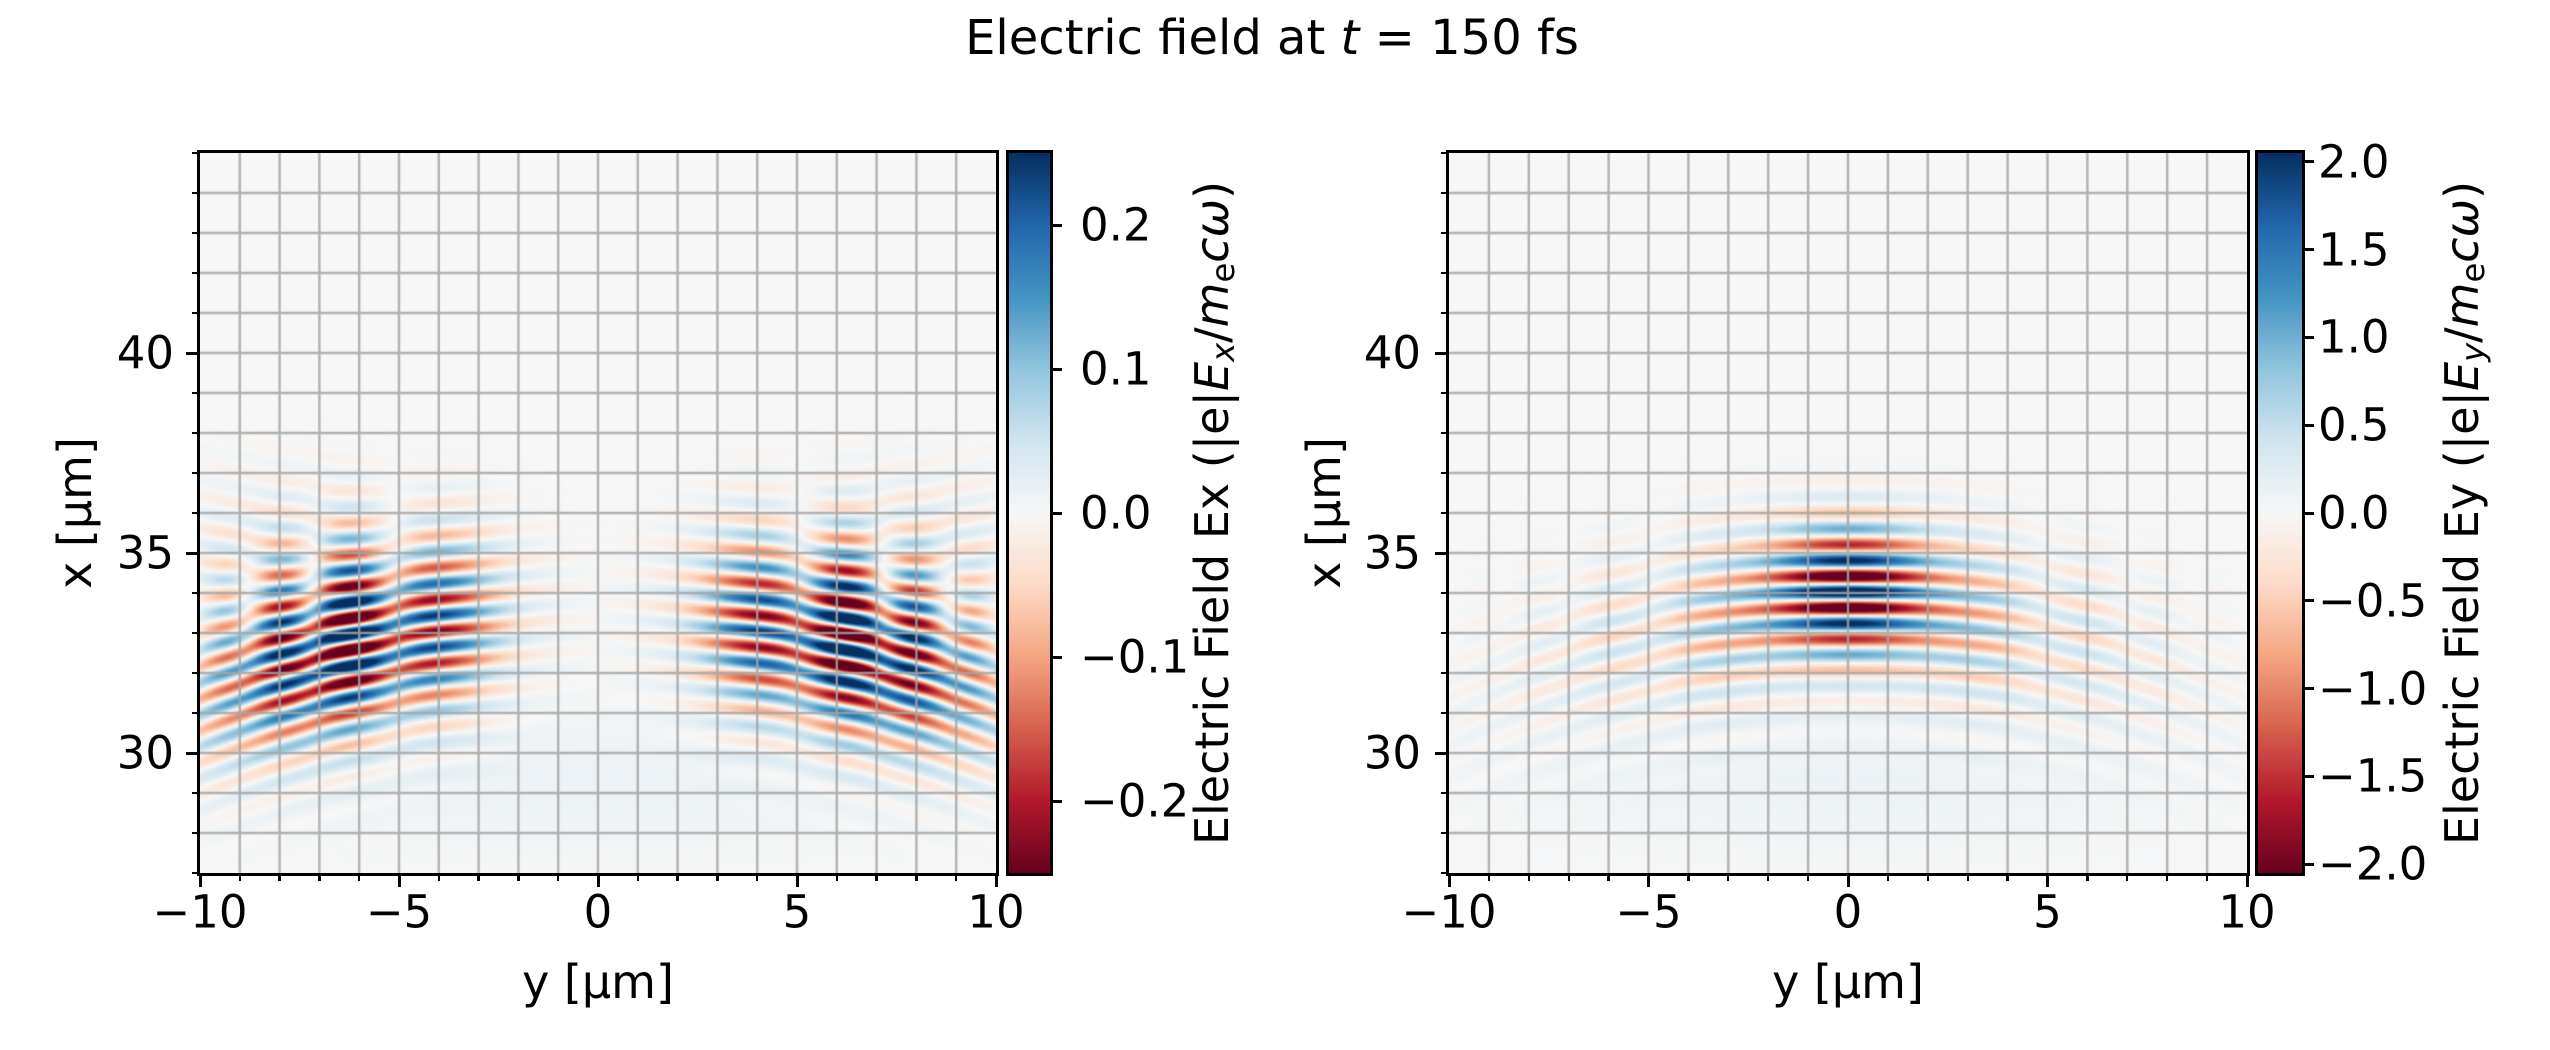 This screenshot has width=2550, height=1050. What do you see at coordinates (2354, 513) in the screenshot?
I see `colorbar-tick-label-ey: 0.0` at bounding box center [2354, 513].